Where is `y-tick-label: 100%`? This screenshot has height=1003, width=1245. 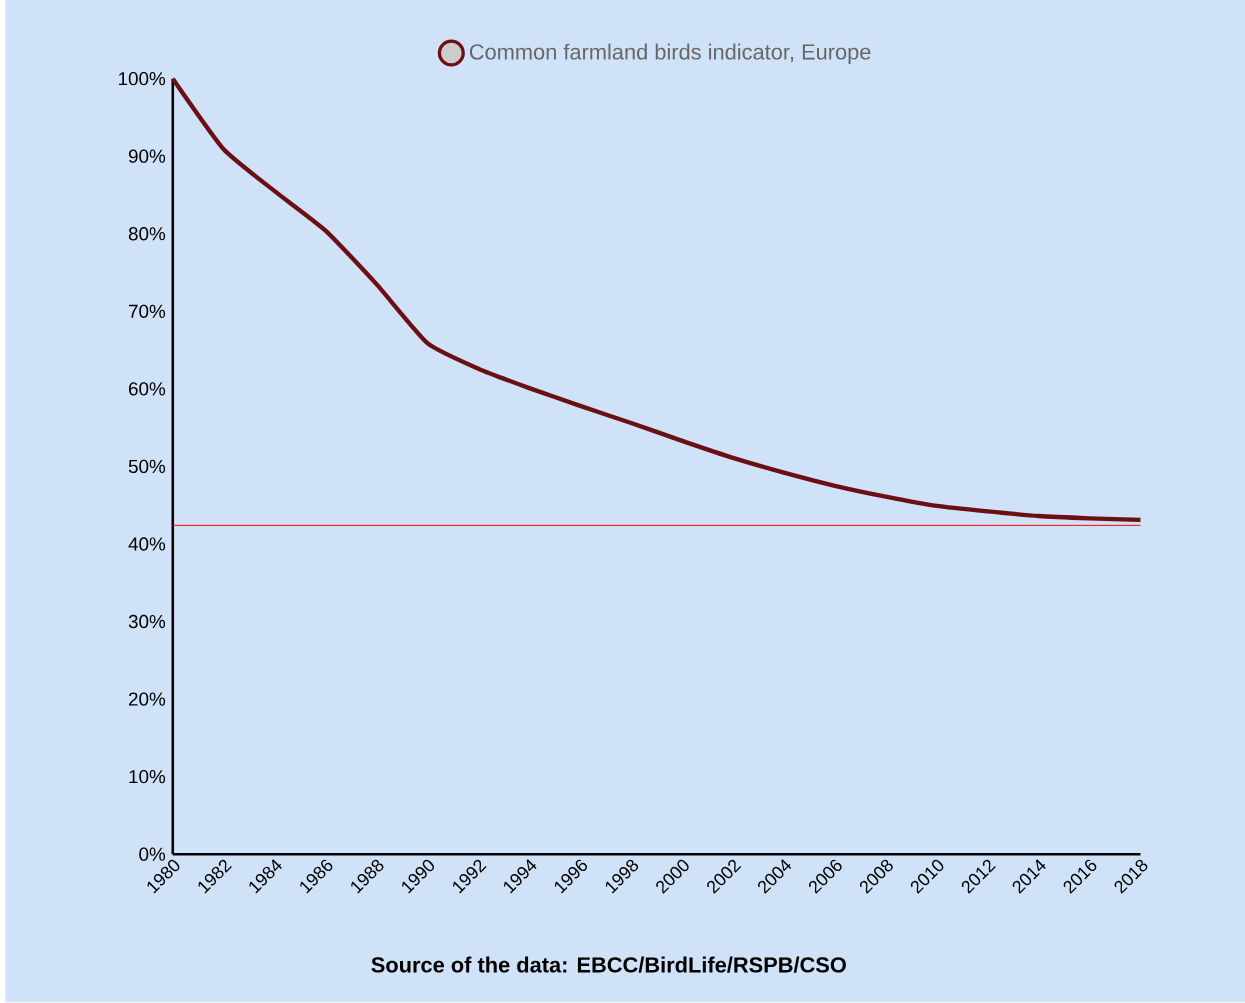 y-tick-label: 100% is located at coordinates (142, 79).